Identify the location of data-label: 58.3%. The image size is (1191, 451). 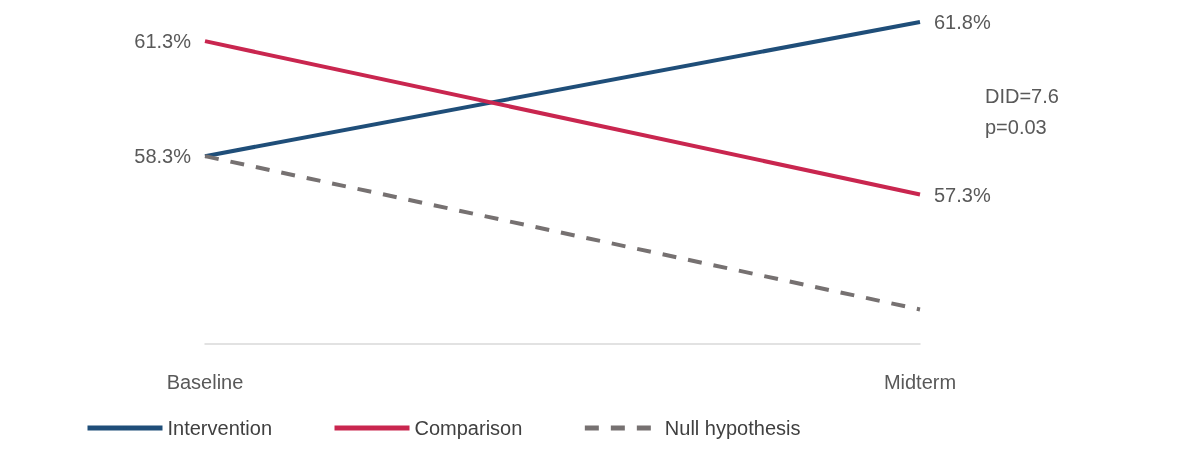
(163, 156).